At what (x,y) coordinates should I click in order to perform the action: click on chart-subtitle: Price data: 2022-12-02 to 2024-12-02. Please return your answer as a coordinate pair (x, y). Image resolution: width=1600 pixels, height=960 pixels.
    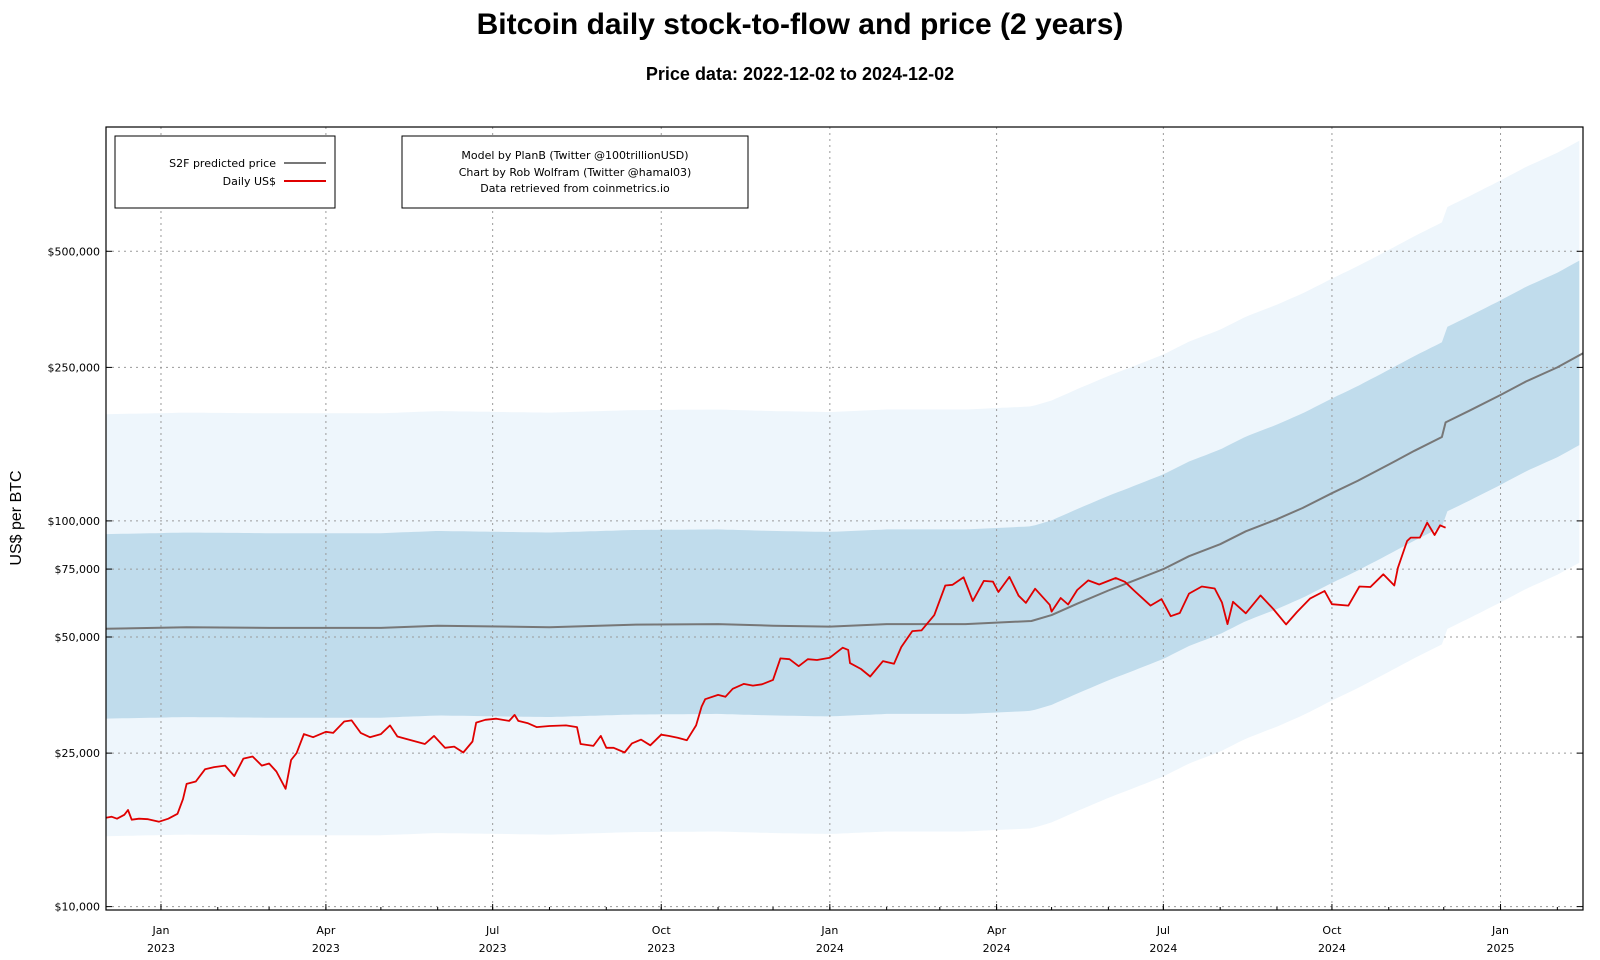
    Looking at the image, I should click on (800, 74).